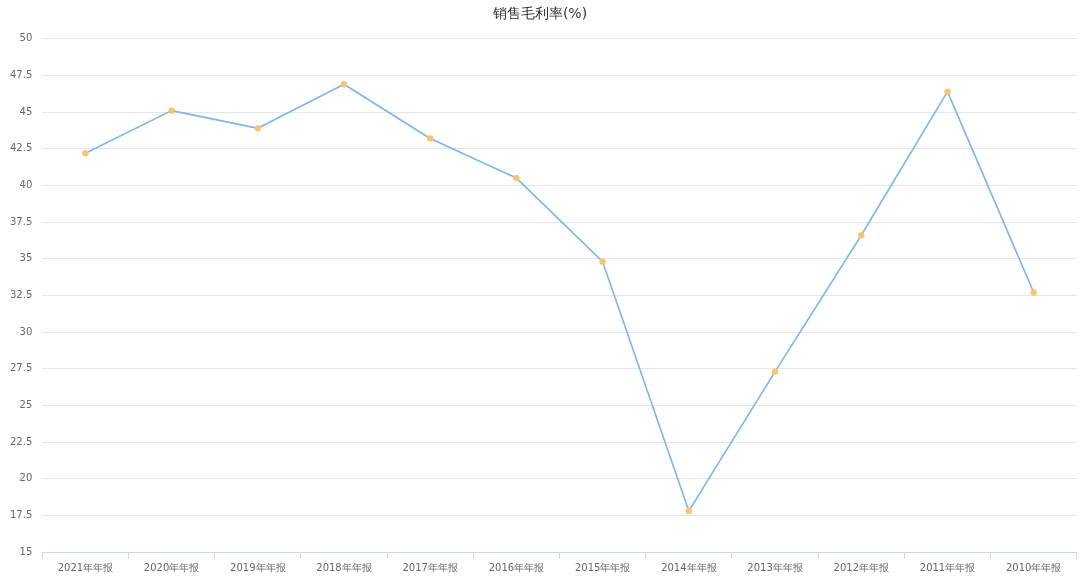  Describe the element at coordinates (26, 551) in the screenshot. I see `y-tick-label: 15` at that location.